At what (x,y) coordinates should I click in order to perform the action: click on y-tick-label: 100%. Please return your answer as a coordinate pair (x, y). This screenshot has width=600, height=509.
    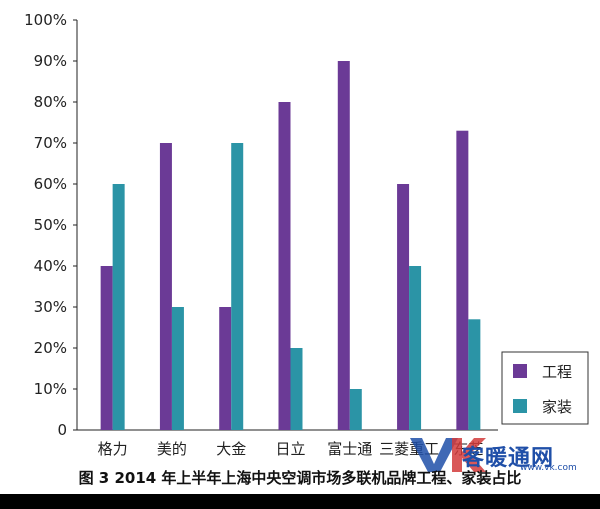
    Looking at the image, I should click on (45, 20).